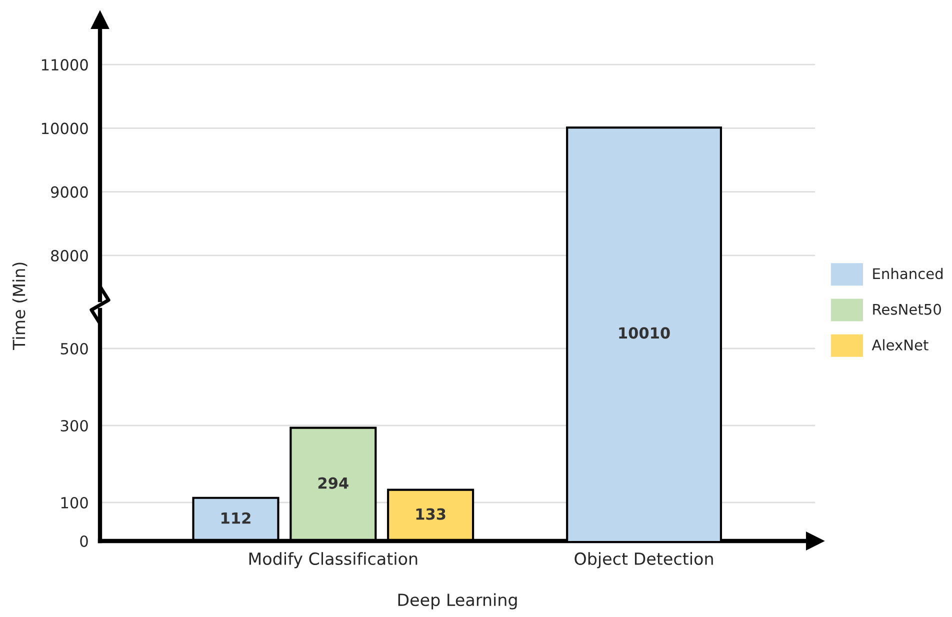  What do you see at coordinates (908, 274) in the screenshot?
I see `legend-label: Enhanced` at bounding box center [908, 274].